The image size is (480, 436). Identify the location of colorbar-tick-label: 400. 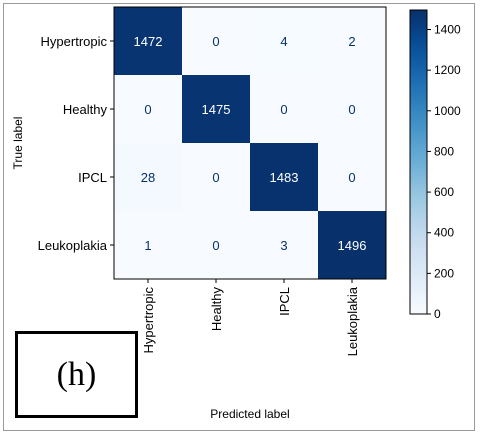
(444, 233).